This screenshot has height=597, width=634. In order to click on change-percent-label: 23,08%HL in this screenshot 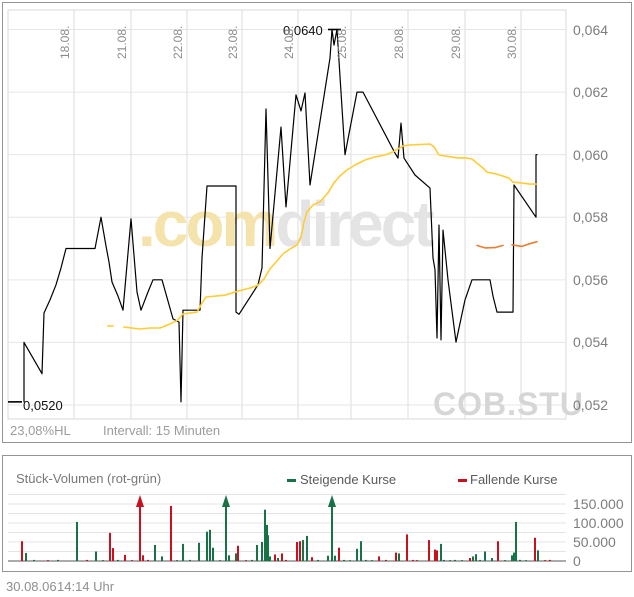, I will do `click(40, 430)`.